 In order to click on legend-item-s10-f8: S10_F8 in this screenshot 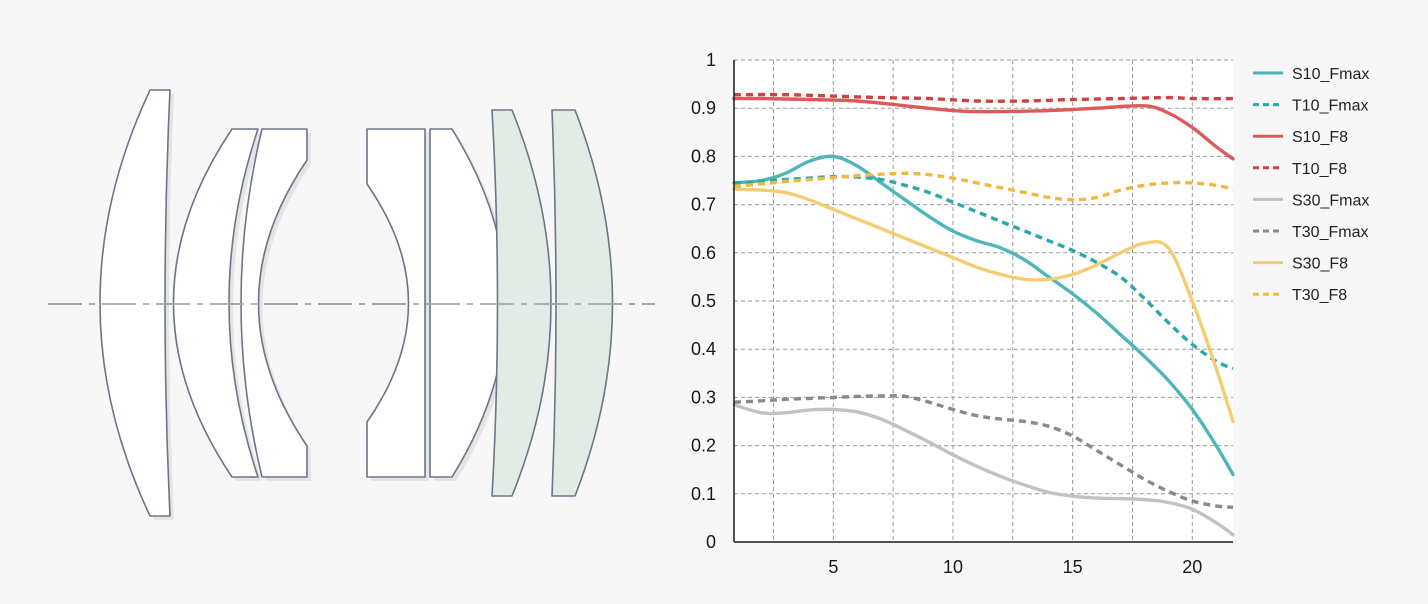, I will do `click(1300, 137)`.